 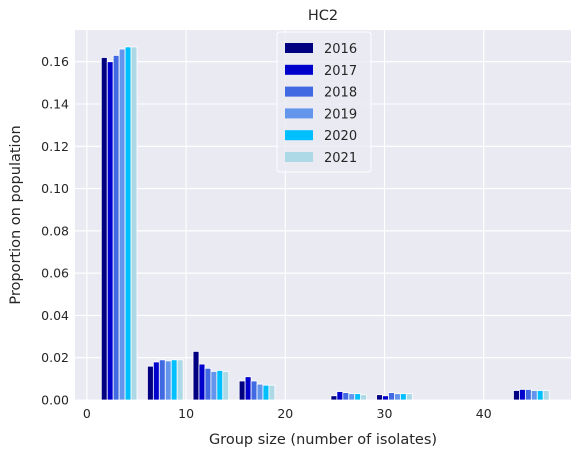 What do you see at coordinates (340, 136) in the screenshot?
I see `legend-label-2020: 2020` at bounding box center [340, 136].